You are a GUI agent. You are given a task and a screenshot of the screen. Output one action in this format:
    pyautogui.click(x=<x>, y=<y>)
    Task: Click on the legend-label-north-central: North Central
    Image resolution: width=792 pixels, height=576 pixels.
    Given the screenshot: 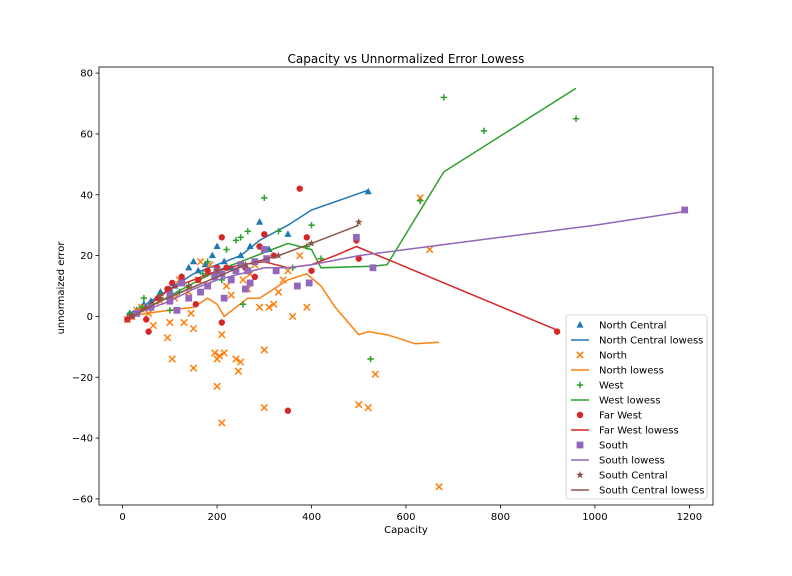 What is the action you would take?
    pyautogui.click(x=633, y=326)
    